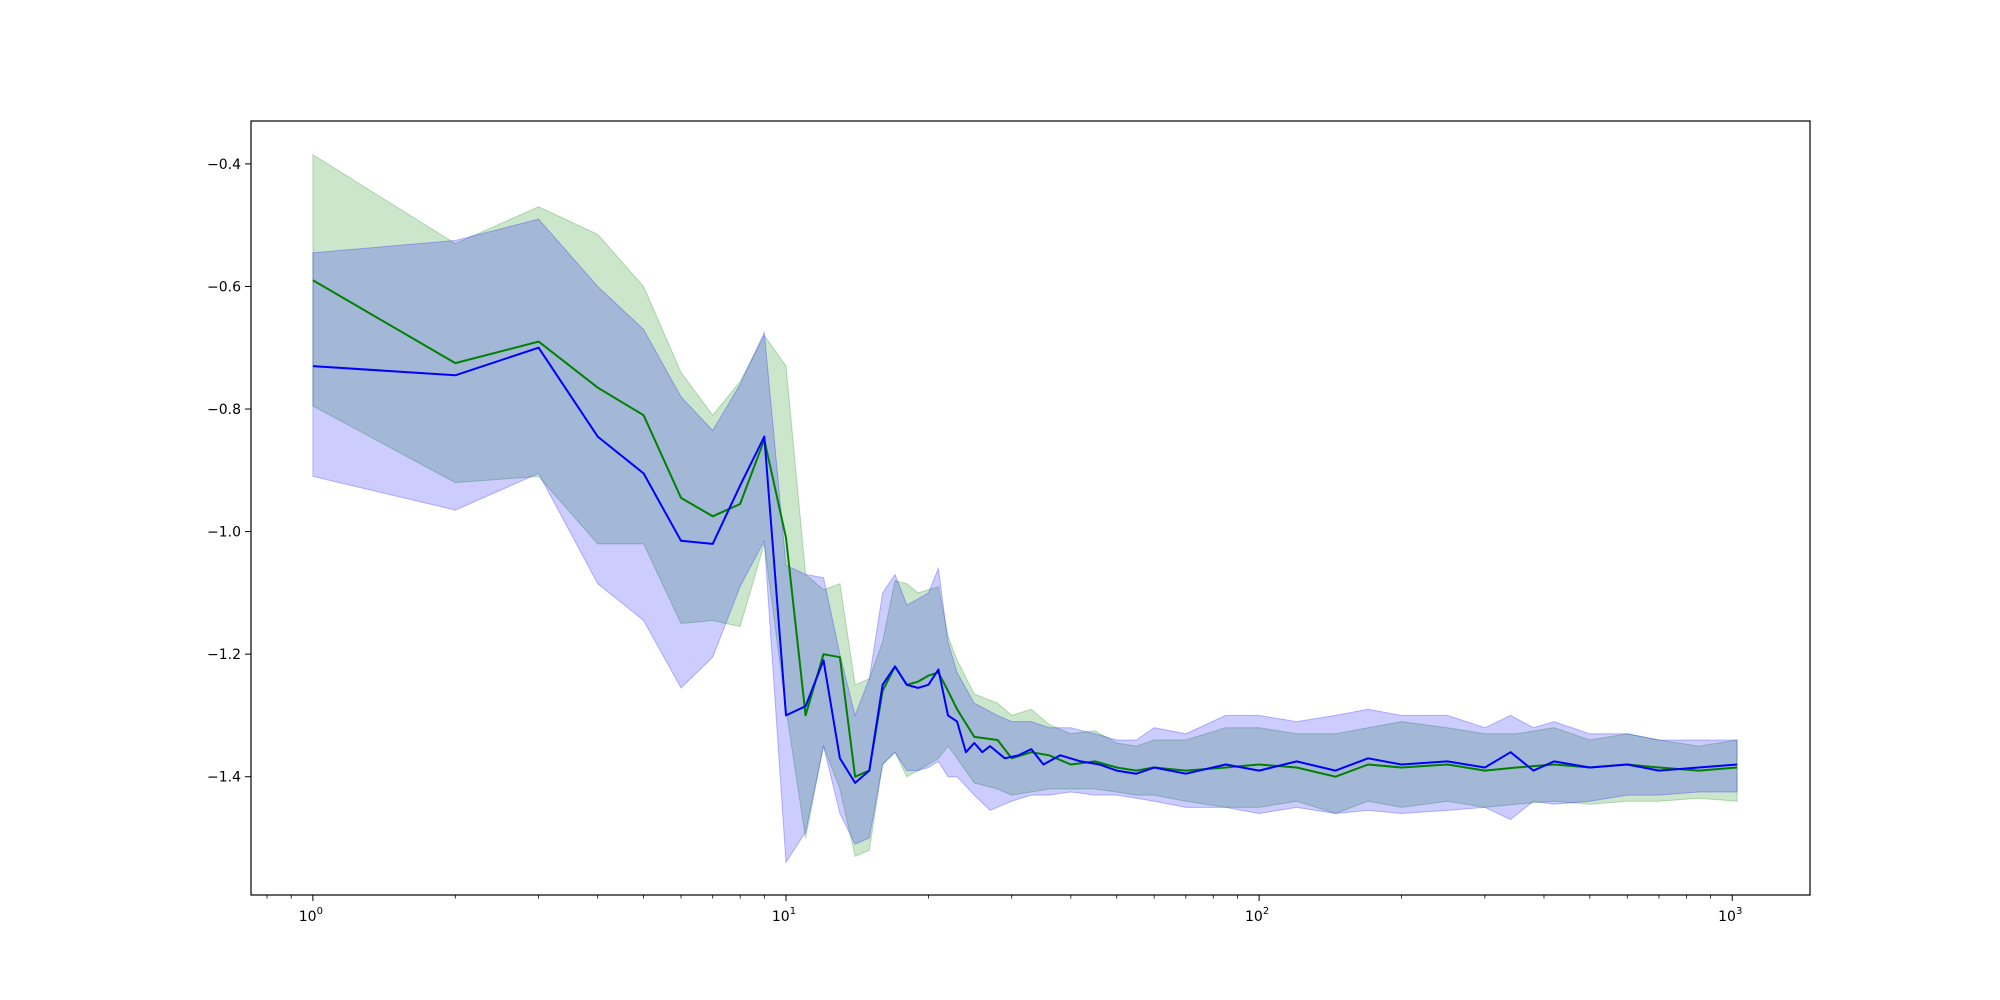 Image resolution: width=2000 pixels, height=1000 pixels. I want to click on x-tick-label: 10⁰, so click(311, 915).